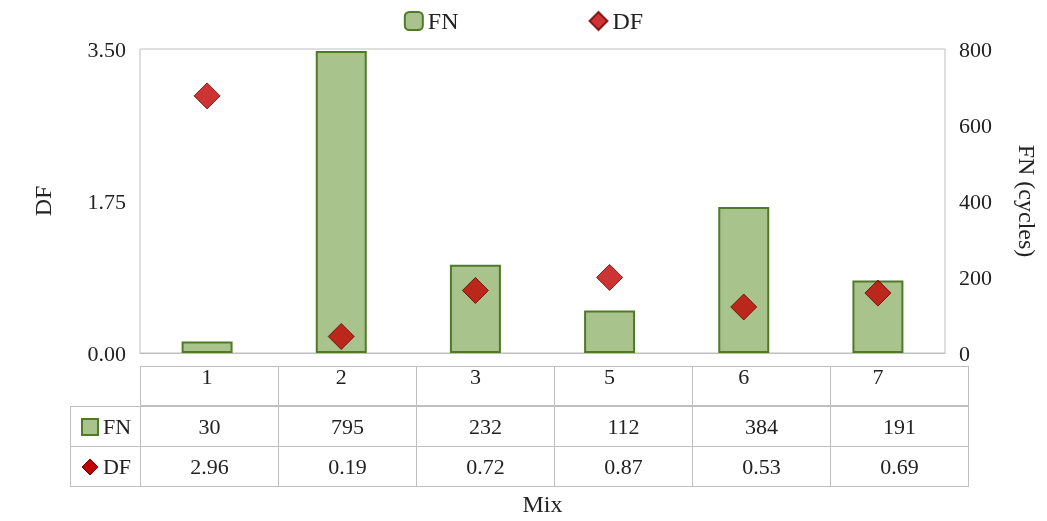 This screenshot has width=1047, height=521. I want to click on legend-label: DF, so click(628, 21).